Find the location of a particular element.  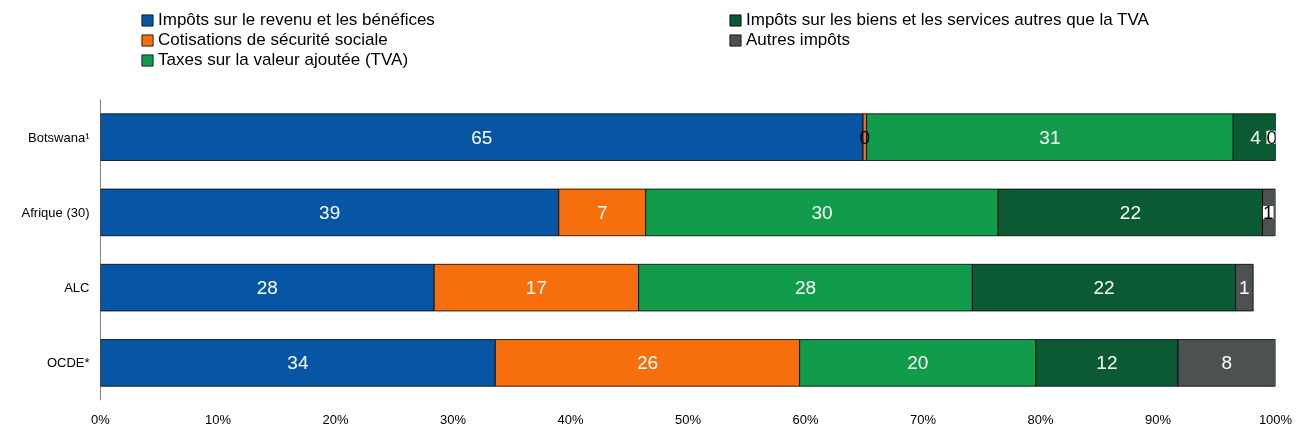

legend-label: Autres impôts is located at coordinates (798, 40).